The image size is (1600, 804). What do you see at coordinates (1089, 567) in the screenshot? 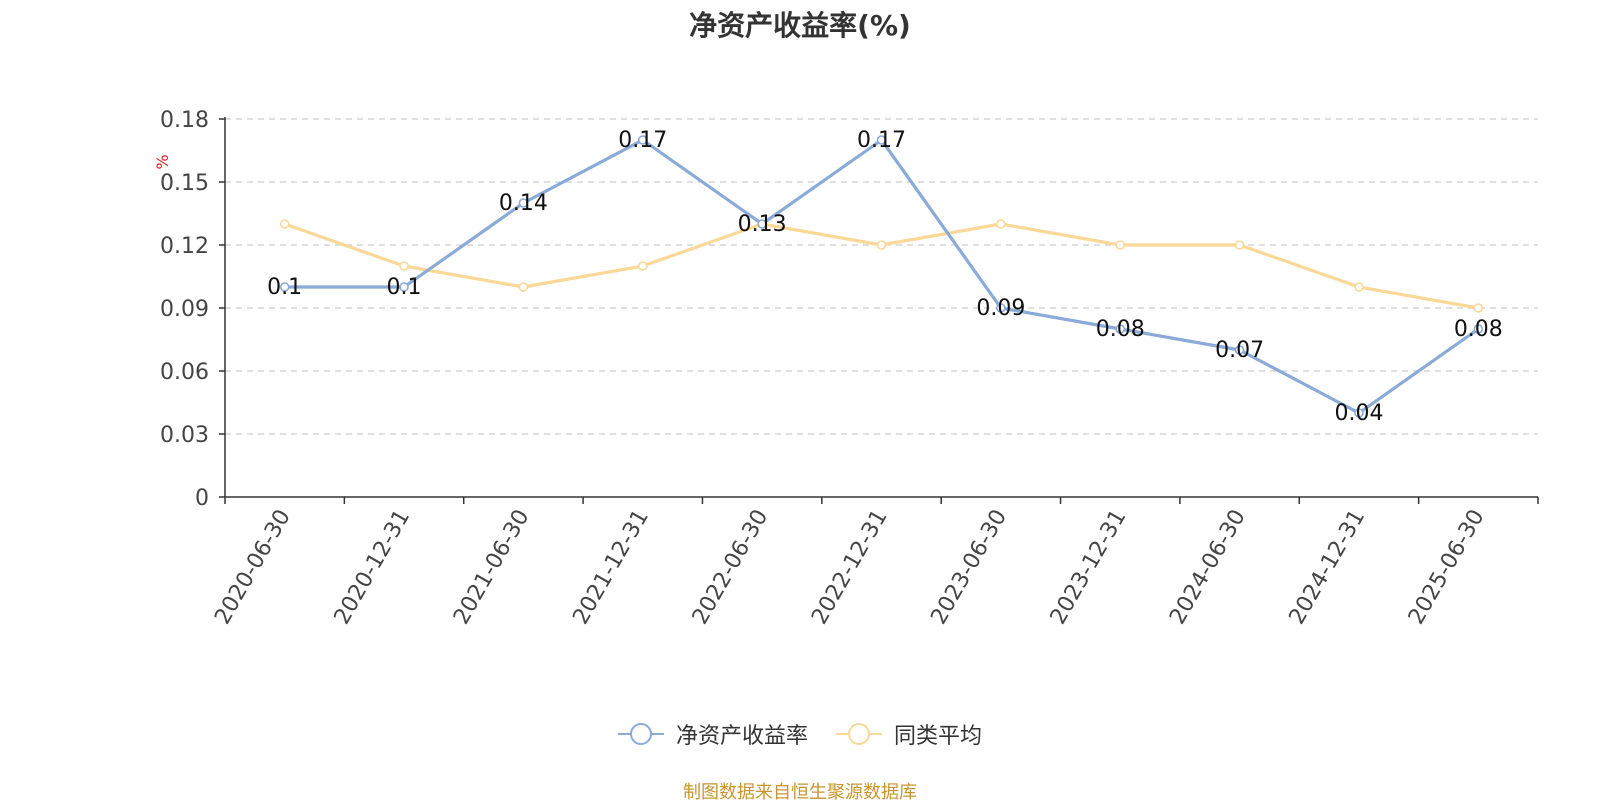
I see `x-tick-label: 2023-12-31` at bounding box center [1089, 567].